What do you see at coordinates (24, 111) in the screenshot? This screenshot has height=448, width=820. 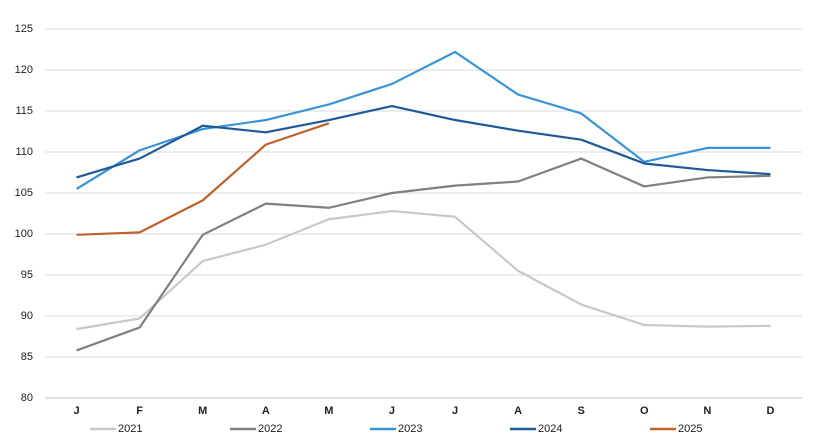 I see `y-tick-label: 115` at bounding box center [24, 111].